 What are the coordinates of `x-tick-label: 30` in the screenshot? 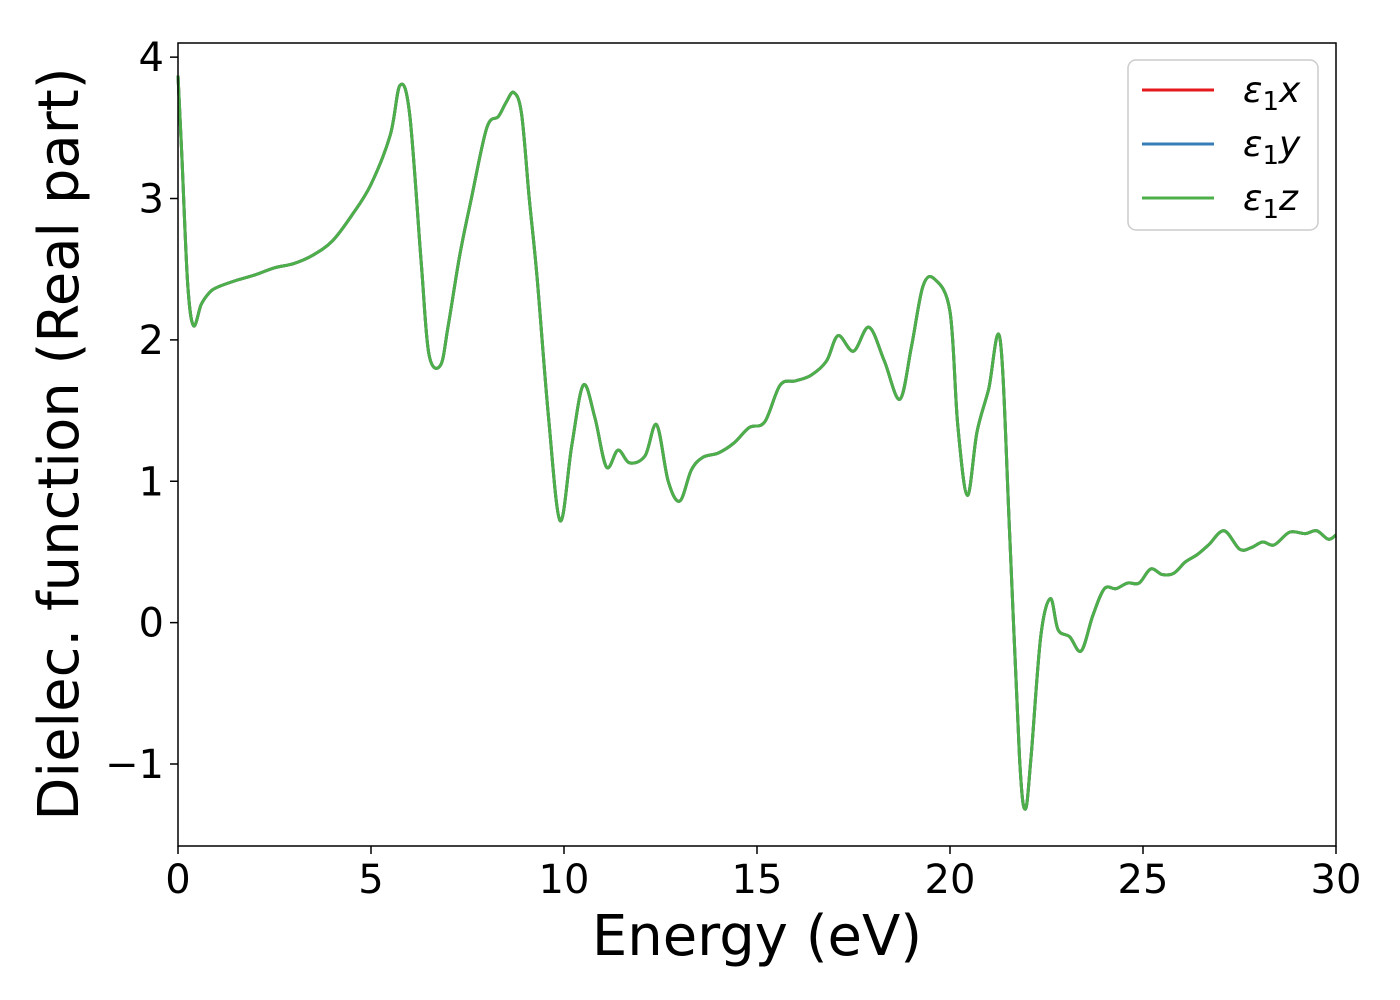 It's located at (1336, 880).